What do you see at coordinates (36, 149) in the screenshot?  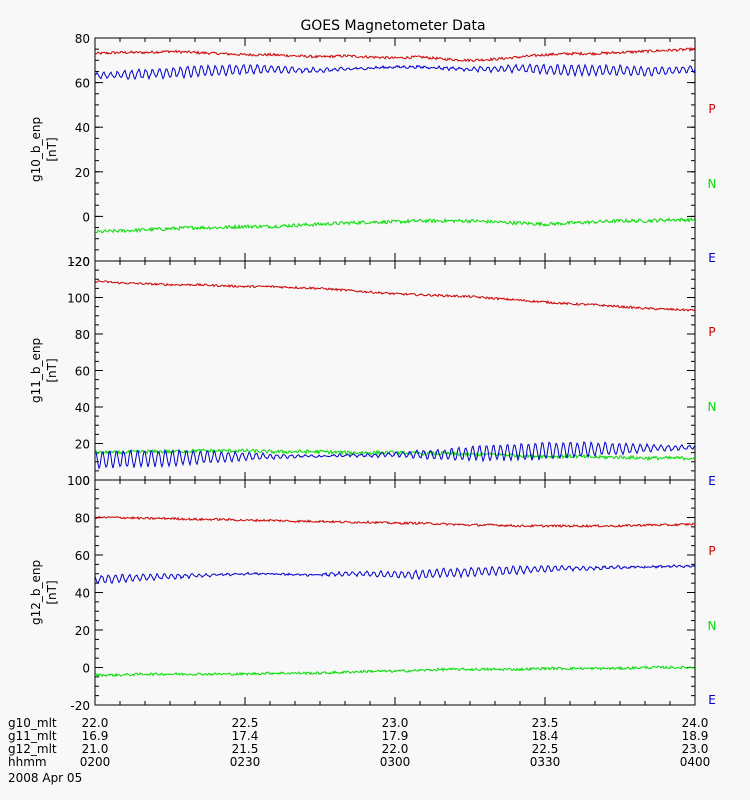 I see `y-axis-label: g10_b_enp` at bounding box center [36, 149].